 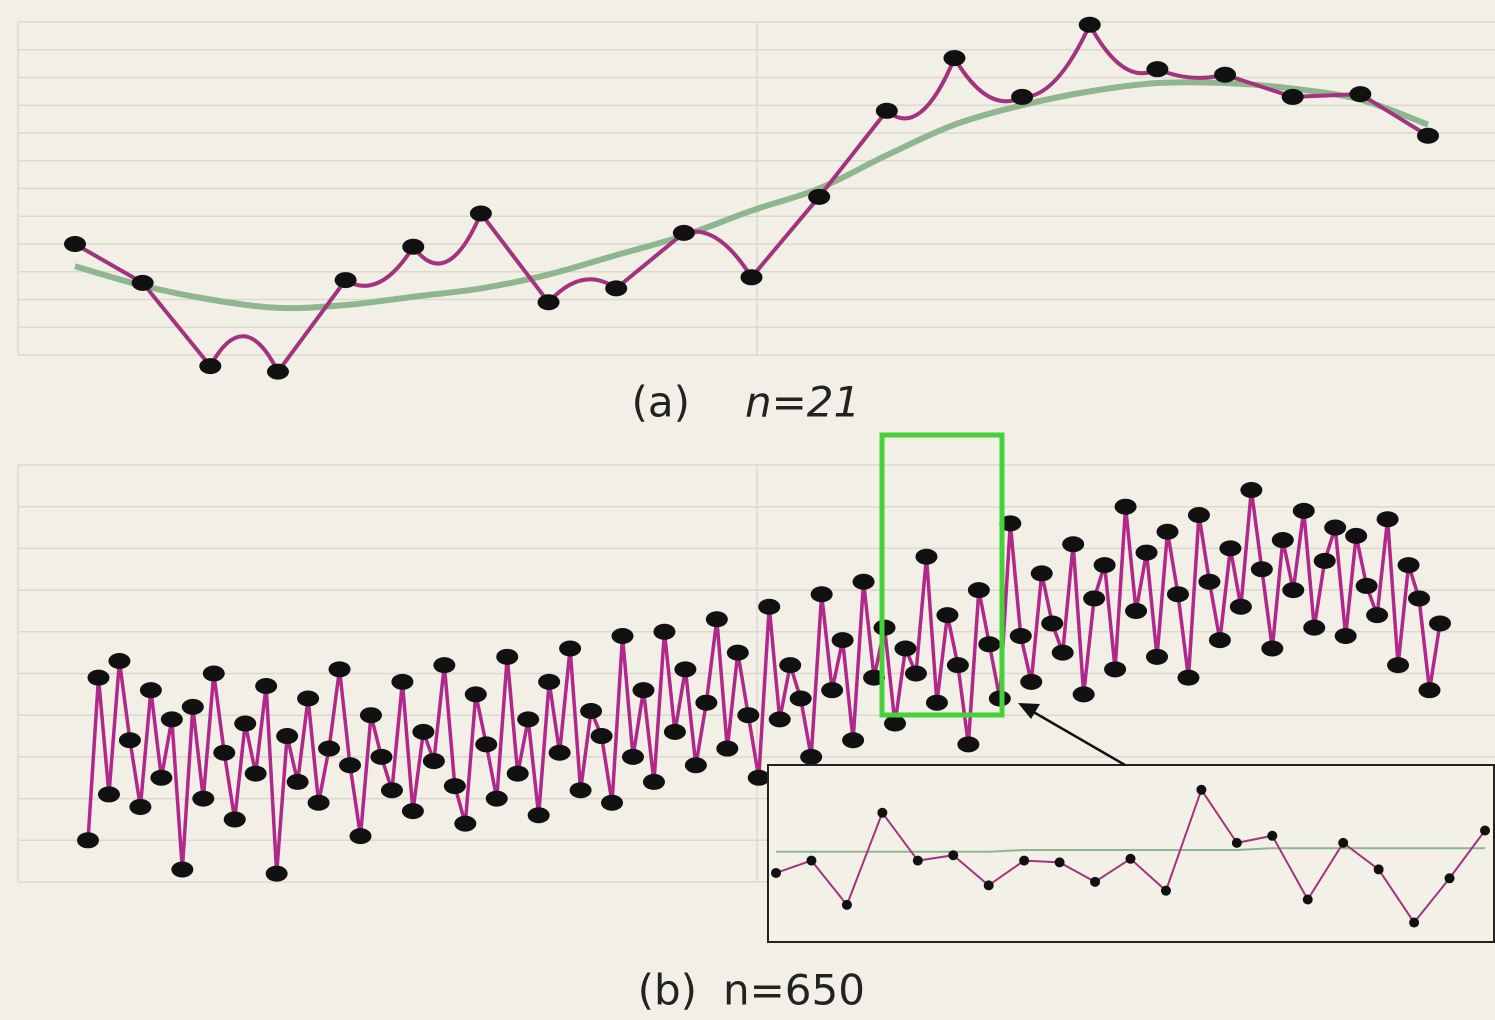 What do you see at coordinates (667, 990) in the screenshot?
I see `caption: (b)` at bounding box center [667, 990].